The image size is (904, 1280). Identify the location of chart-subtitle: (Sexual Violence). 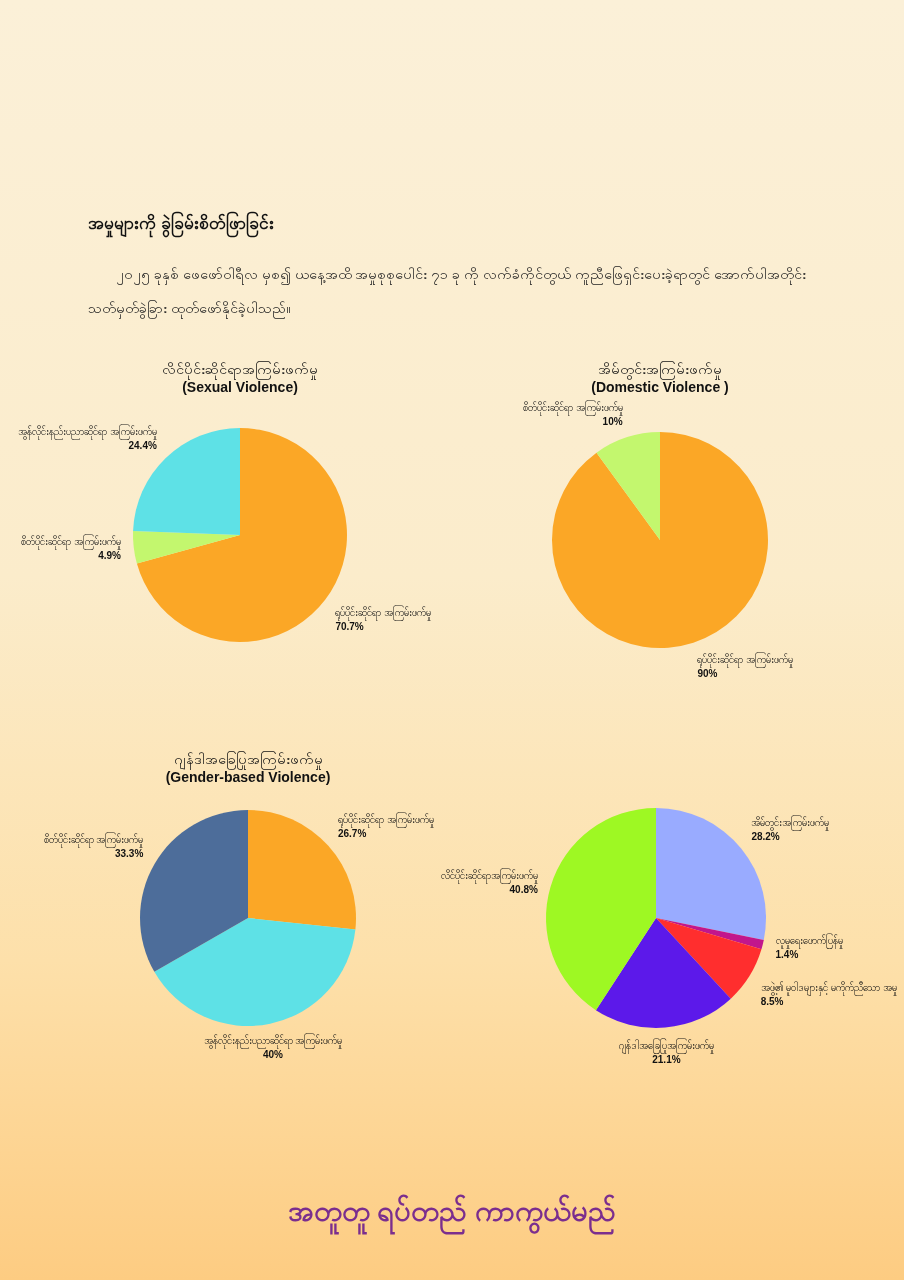
(240, 387).